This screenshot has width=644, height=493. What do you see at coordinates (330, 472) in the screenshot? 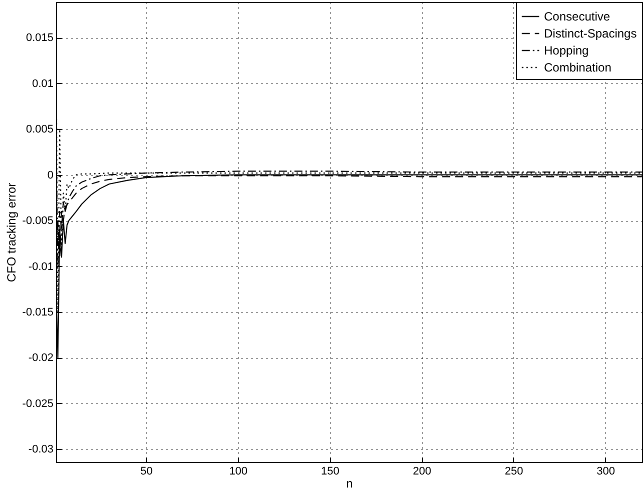
I see `x-tick-label: 150` at bounding box center [330, 472].